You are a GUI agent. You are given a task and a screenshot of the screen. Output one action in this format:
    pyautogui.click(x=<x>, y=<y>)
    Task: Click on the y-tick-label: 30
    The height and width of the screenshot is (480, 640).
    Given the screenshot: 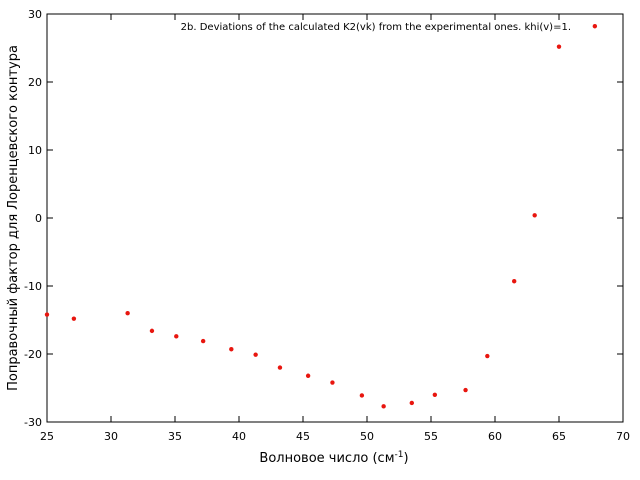 What is the action you would take?
    pyautogui.click(x=35, y=14)
    